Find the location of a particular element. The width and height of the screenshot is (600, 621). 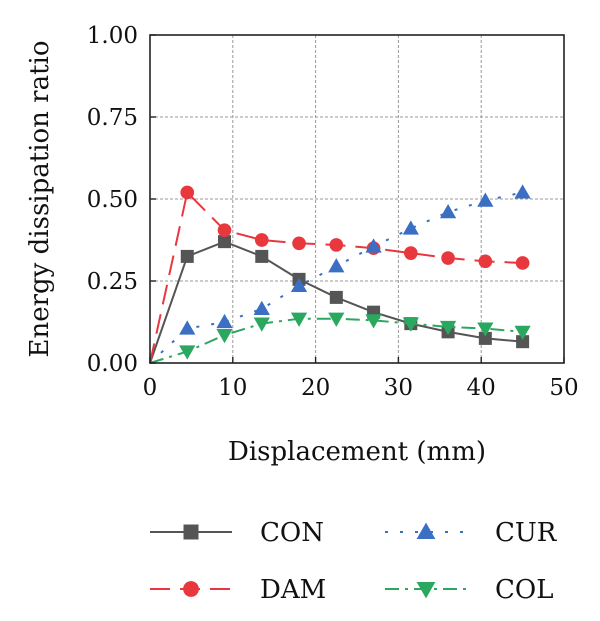

y-tick-label: 1.00 is located at coordinates (112, 36).